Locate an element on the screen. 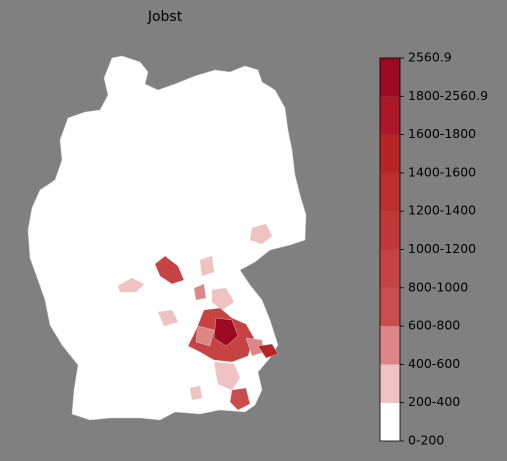  colorbar-label: 1800-2560.9 is located at coordinates (448, 95).